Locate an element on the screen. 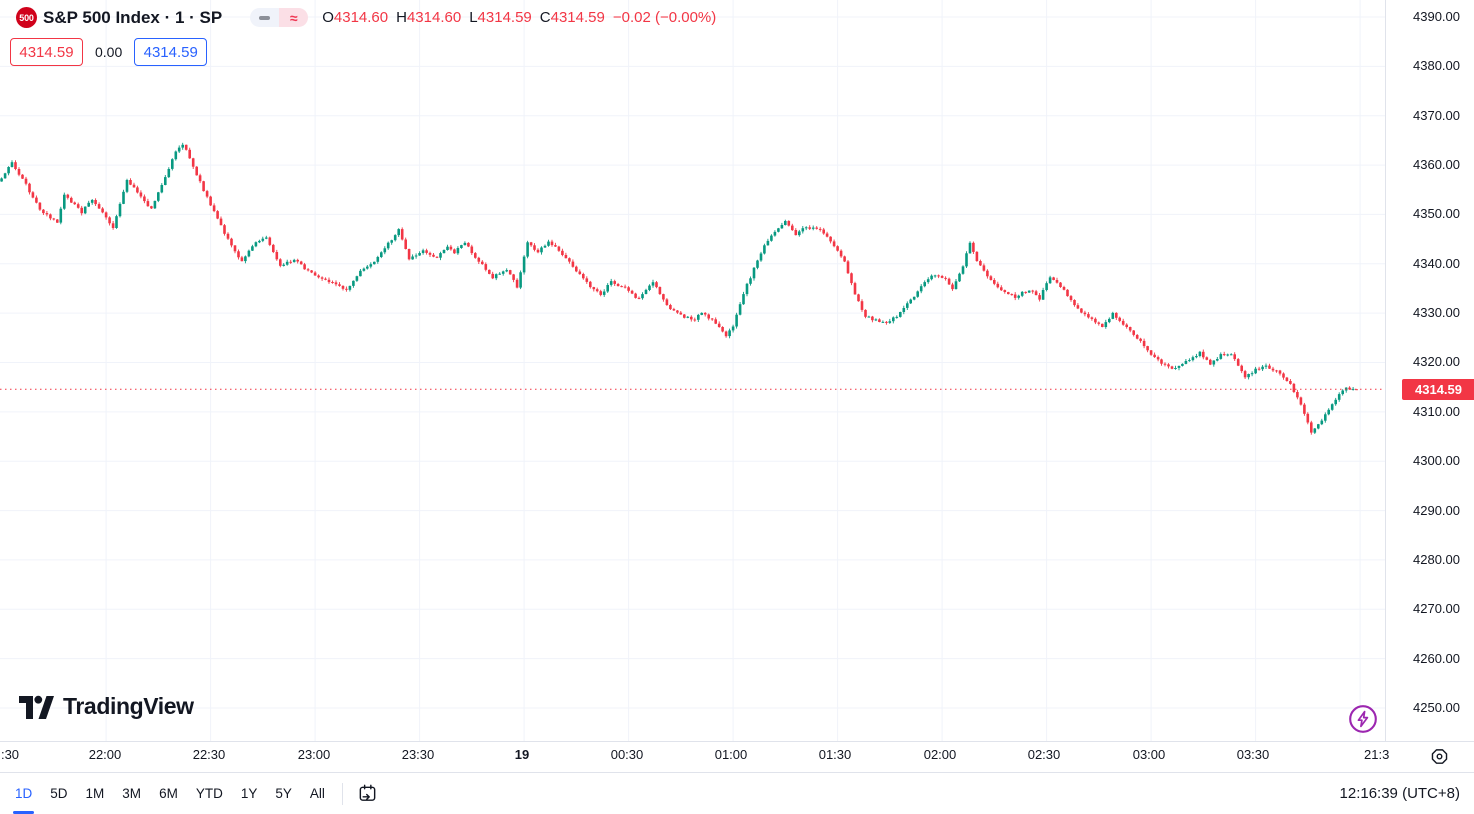  time-tick-label: 22:30 is located at coordinates (209, 754).